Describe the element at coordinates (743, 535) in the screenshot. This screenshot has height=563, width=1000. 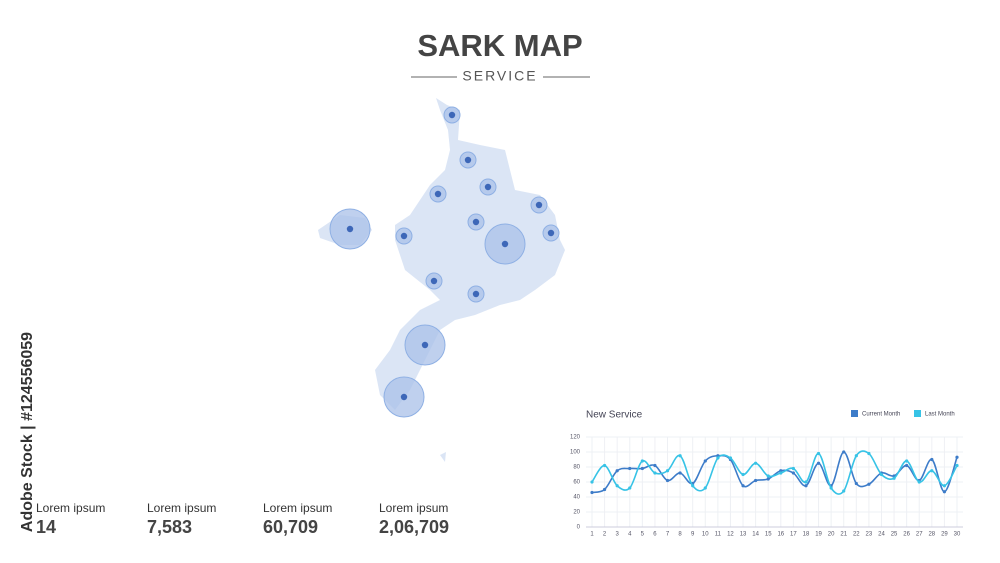
I see `x-tick-label: 13` at that location.